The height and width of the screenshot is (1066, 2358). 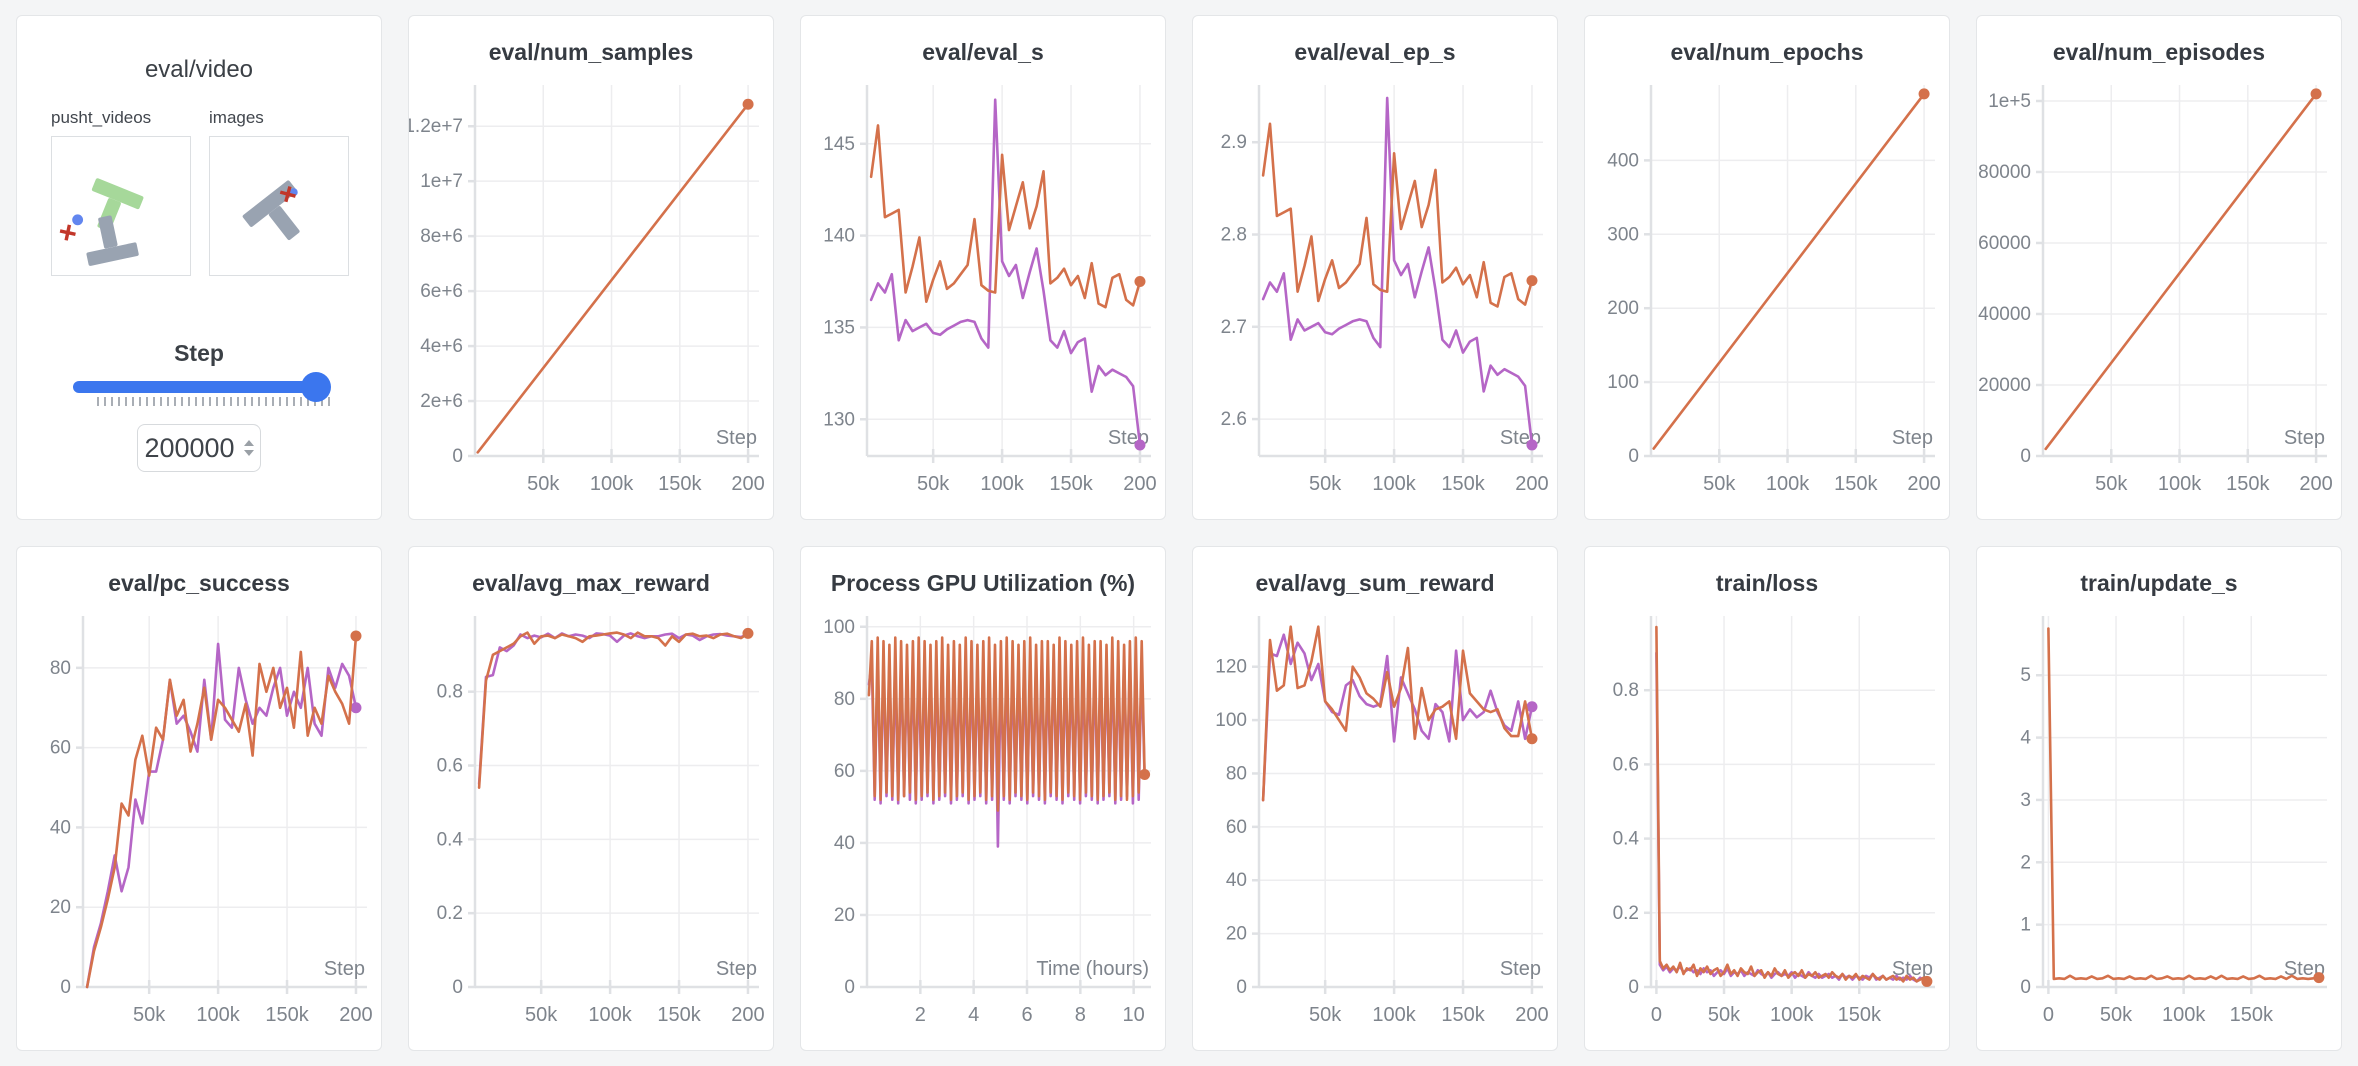 What do you see at coordinates (591, 822) in the screenshot?
I see `chart-eval-avg-max-reward: 0 0.2 0.4 0.6 0.8 50k 100k 150k 200 Step` at bounding box center [591, 822].